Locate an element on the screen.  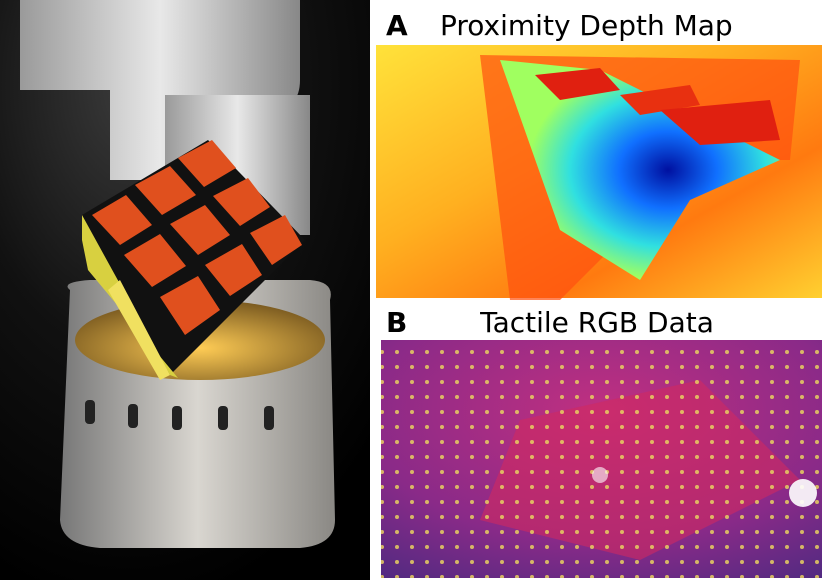
panel-label: B is located at coordinates (396, 322).